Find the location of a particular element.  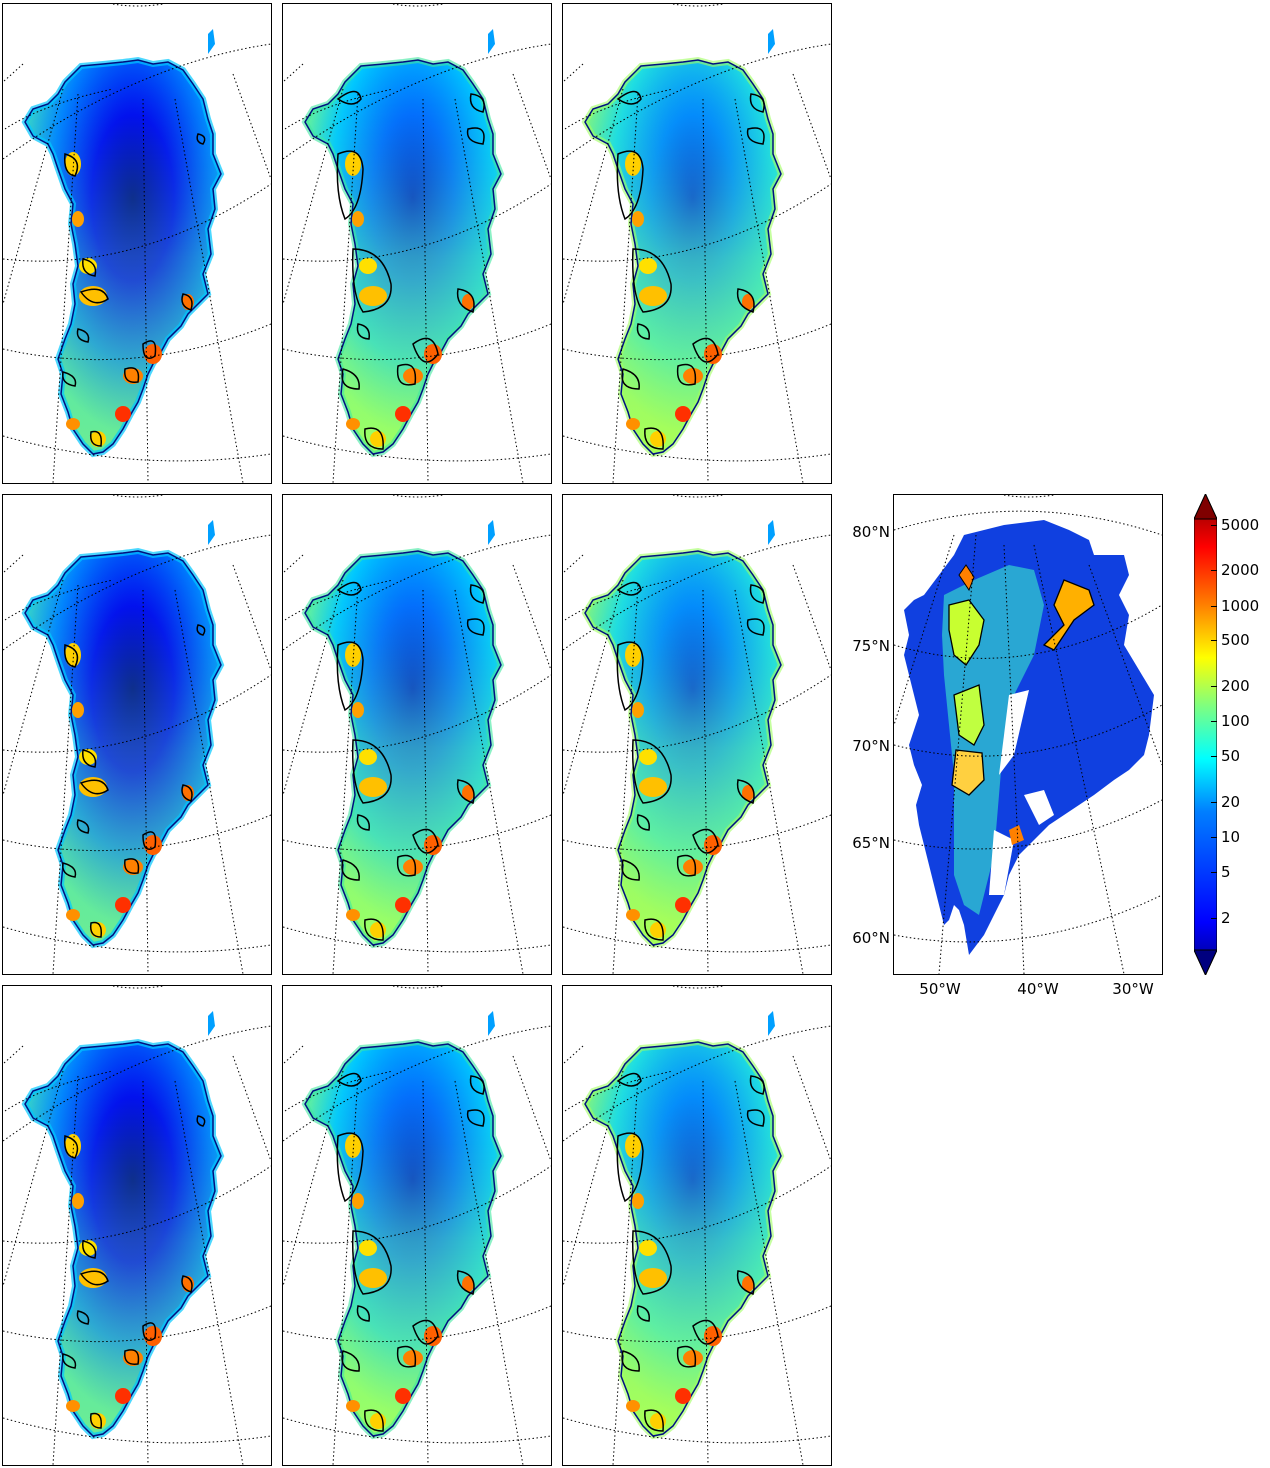

colorbar-label-200: 200 is located at coordinates (1235, 686).